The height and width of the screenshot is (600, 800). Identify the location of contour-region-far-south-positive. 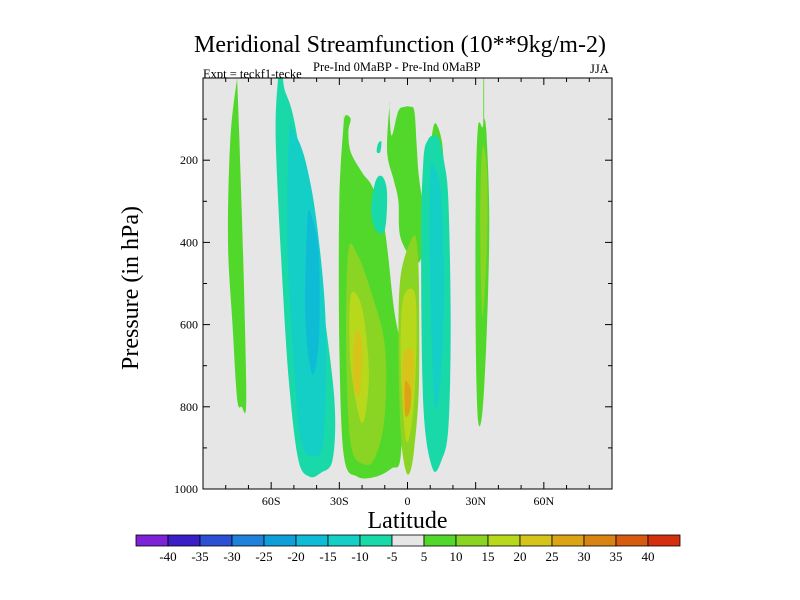
(237, 246).